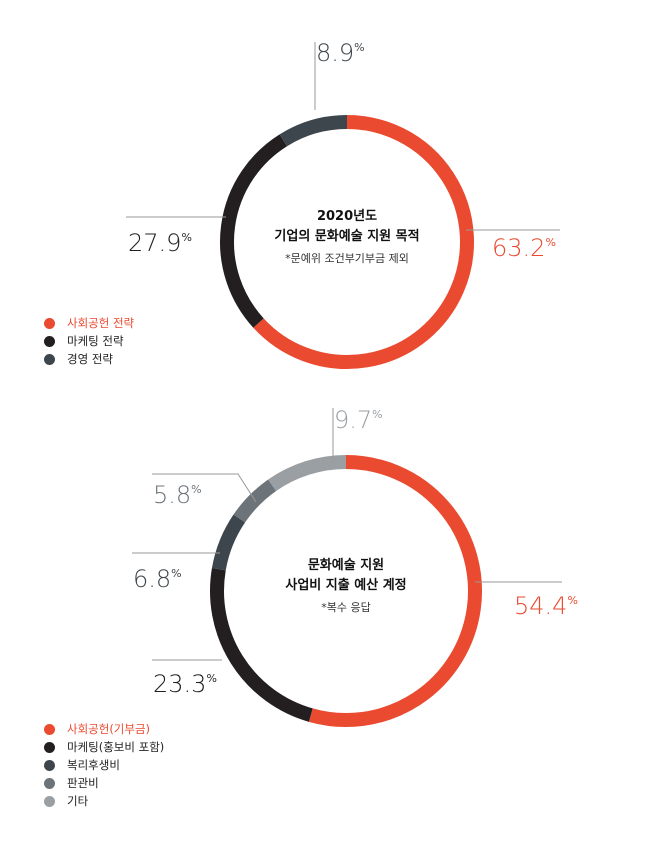 Image resolution: width=654 pixels, height=842 pixels. What do you see at coordinates (109, 729) in the screenshot?
I see `legend-label: 사회공헌(기부금)` at bounding box center [109, 729].